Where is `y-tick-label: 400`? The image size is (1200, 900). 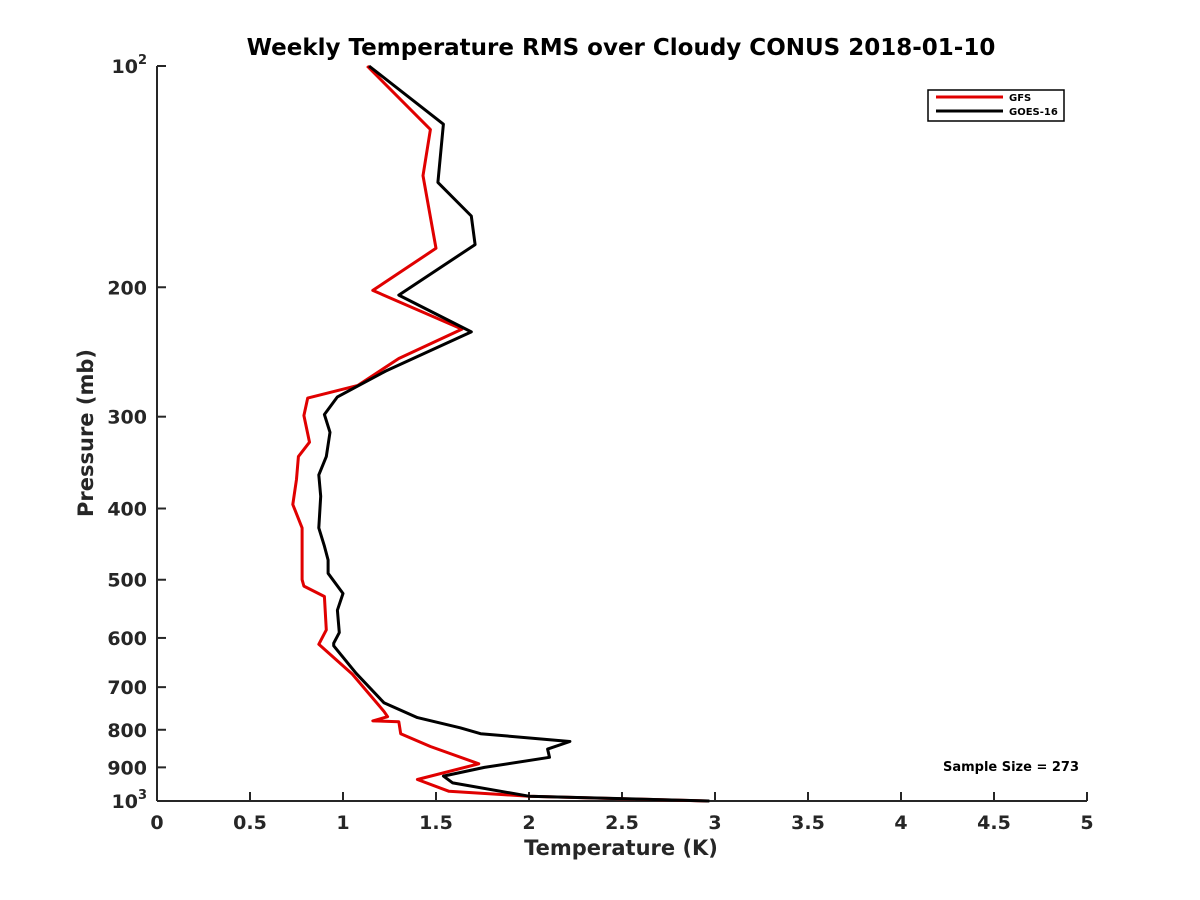
y-tick-label: 400 is located at coordinates (127, 510).